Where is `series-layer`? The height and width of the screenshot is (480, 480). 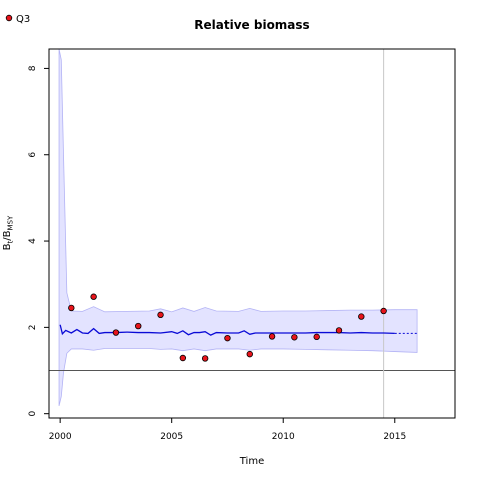
series-layer is located at coordinates (238, 330).